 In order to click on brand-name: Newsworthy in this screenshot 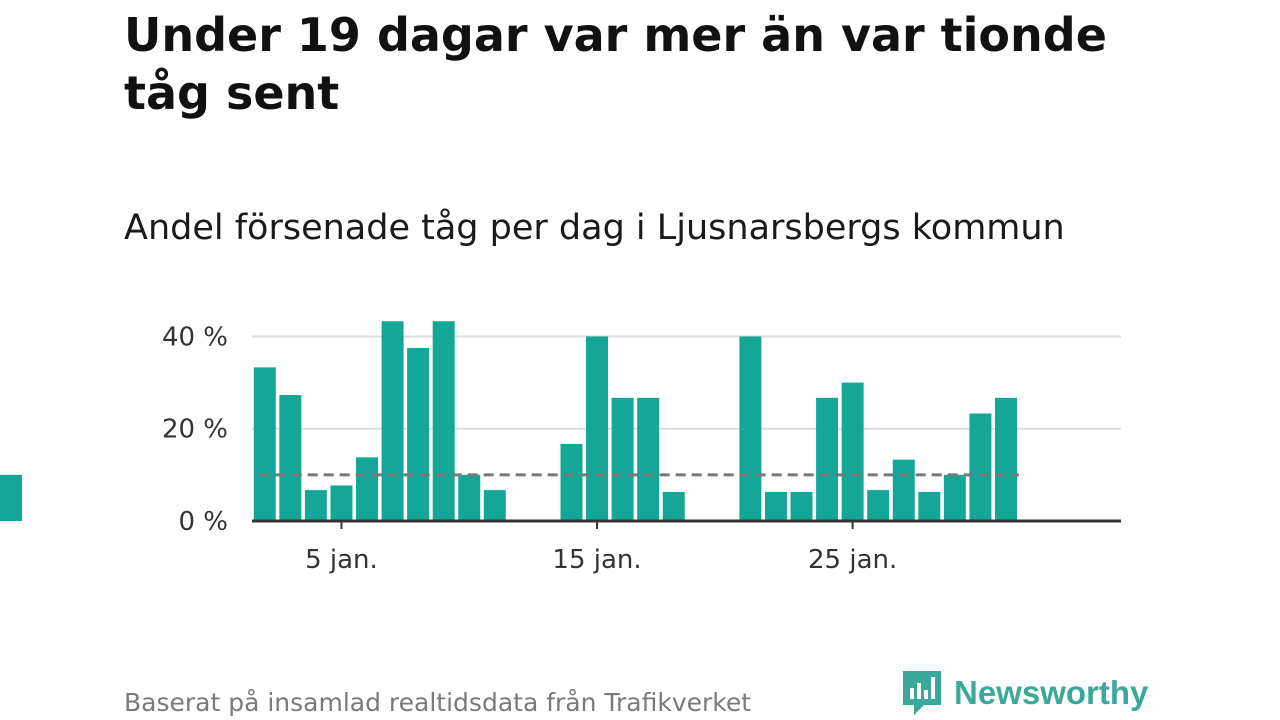, I will do `click(1051, 692)`.